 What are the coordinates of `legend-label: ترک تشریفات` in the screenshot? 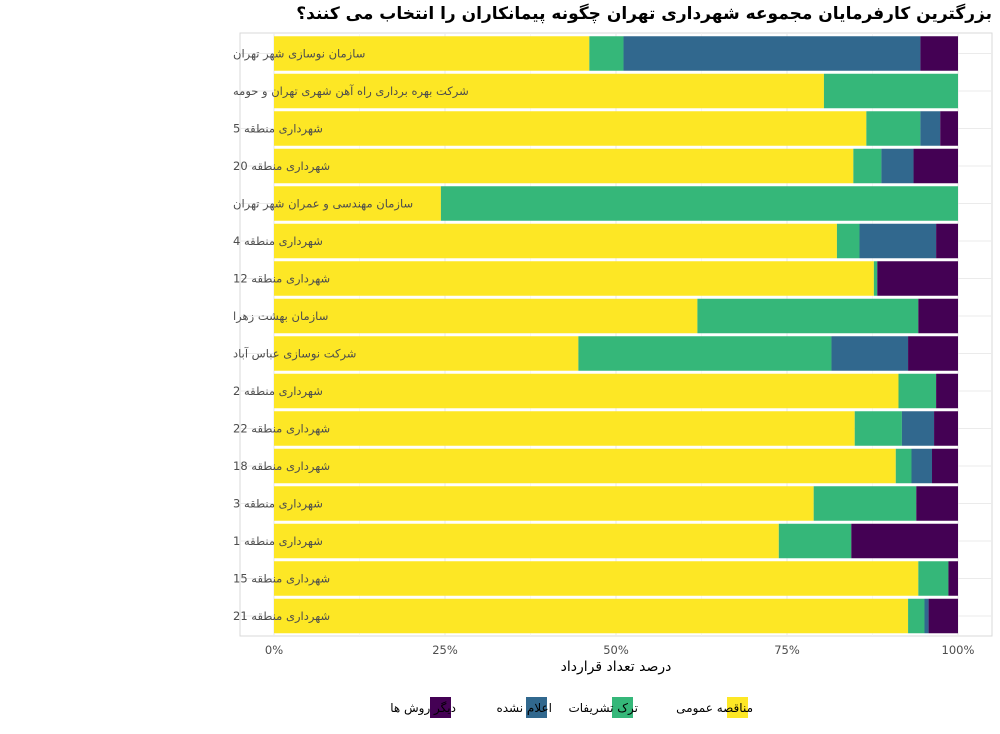 It's located at (603, 708).